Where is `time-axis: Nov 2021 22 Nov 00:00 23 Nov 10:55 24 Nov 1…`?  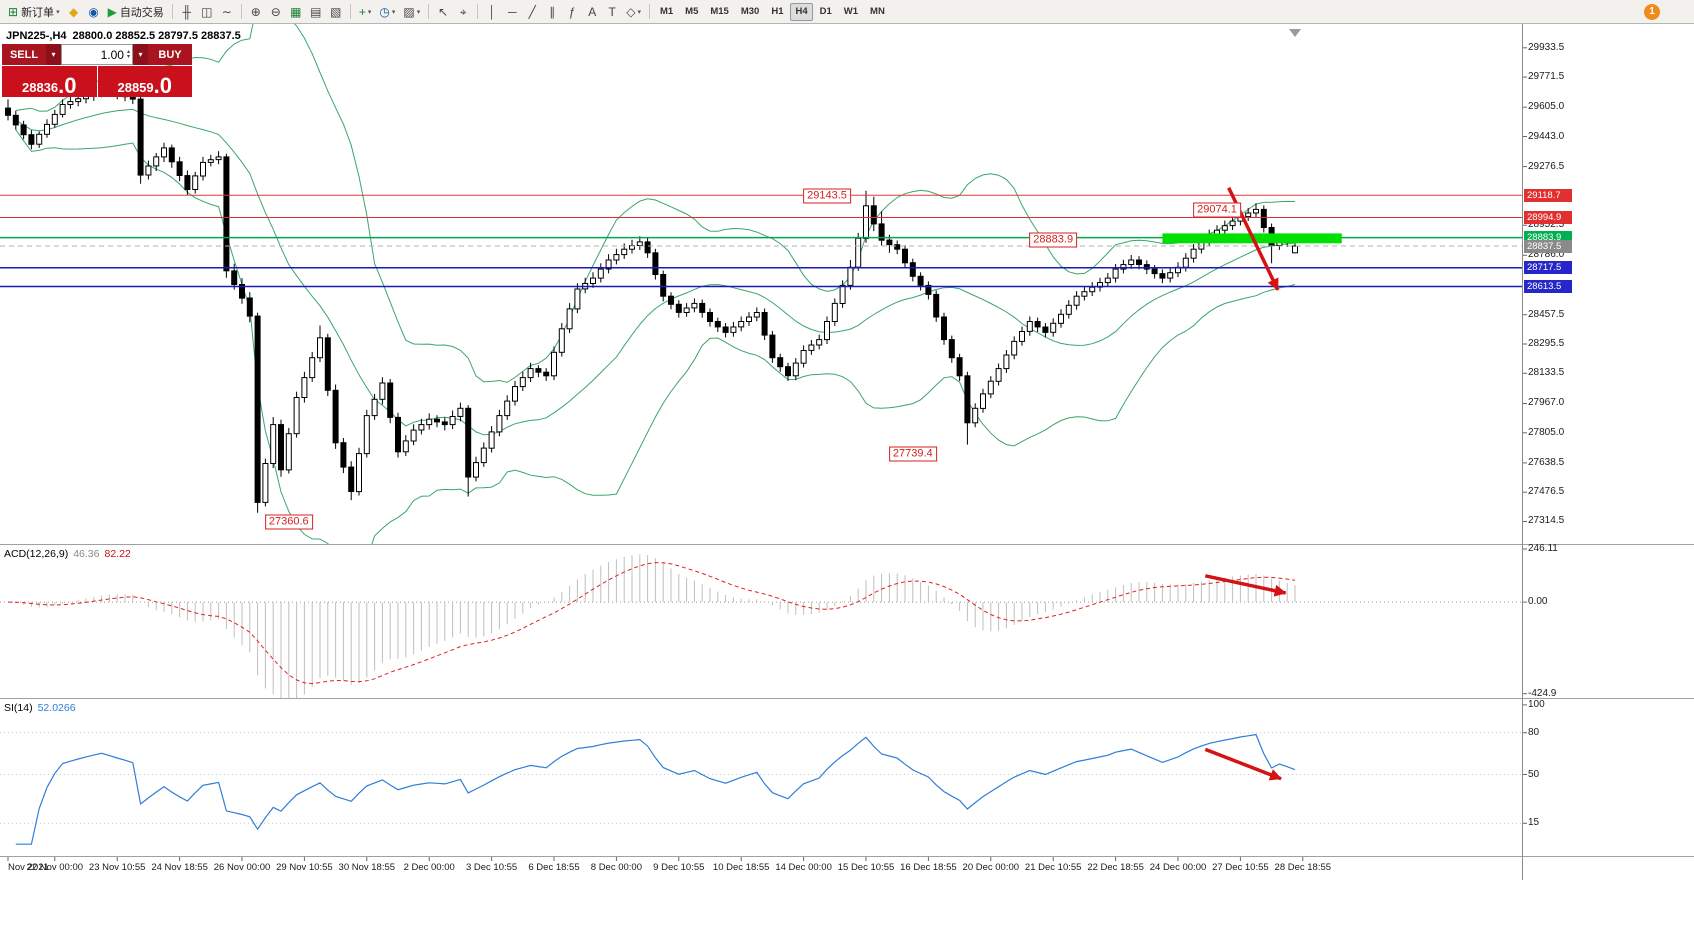 time-axis: Nov 2021 22 Nov 00:00 23 Nov 10:55 24 Nov 1… is located at coordinates (761, 868).